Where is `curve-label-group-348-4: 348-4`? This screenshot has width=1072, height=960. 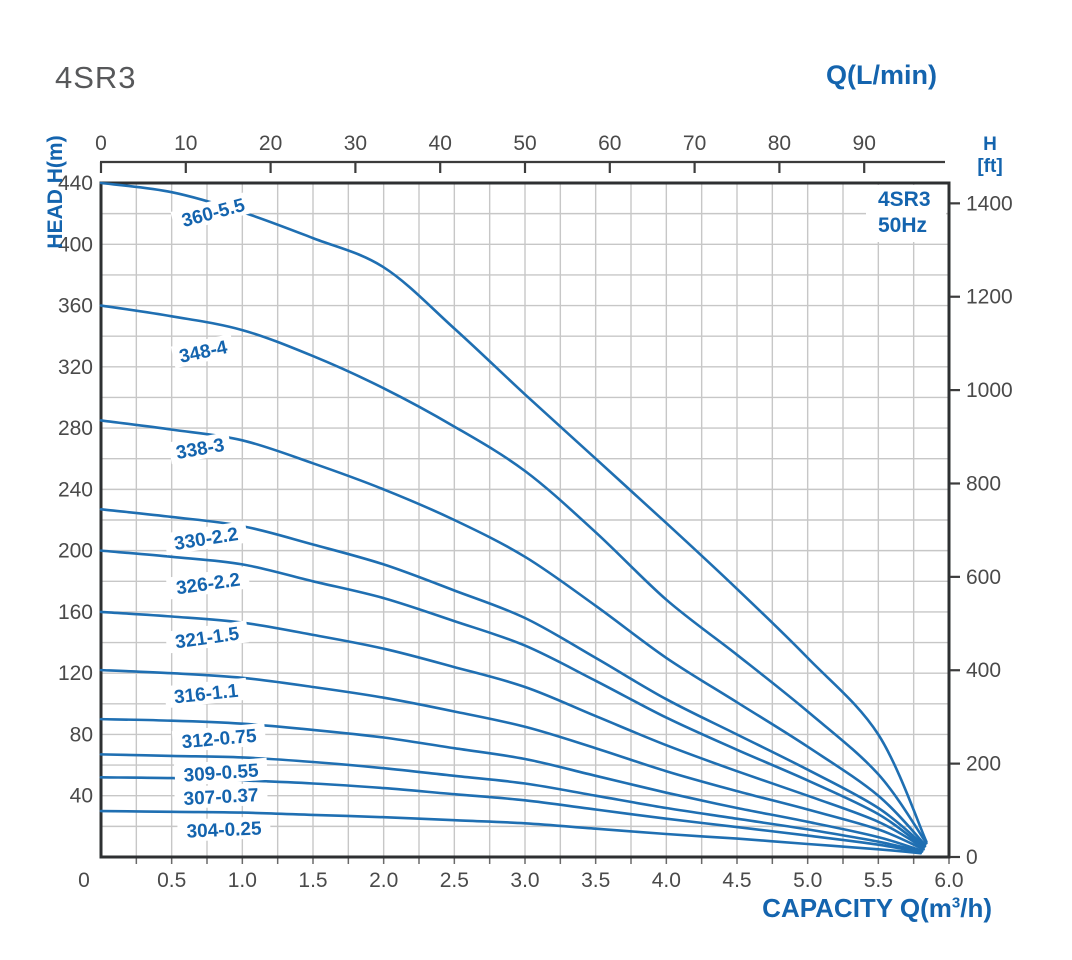 curve-label-group-348-4: 348-4 is located at coordinates (203, 351).